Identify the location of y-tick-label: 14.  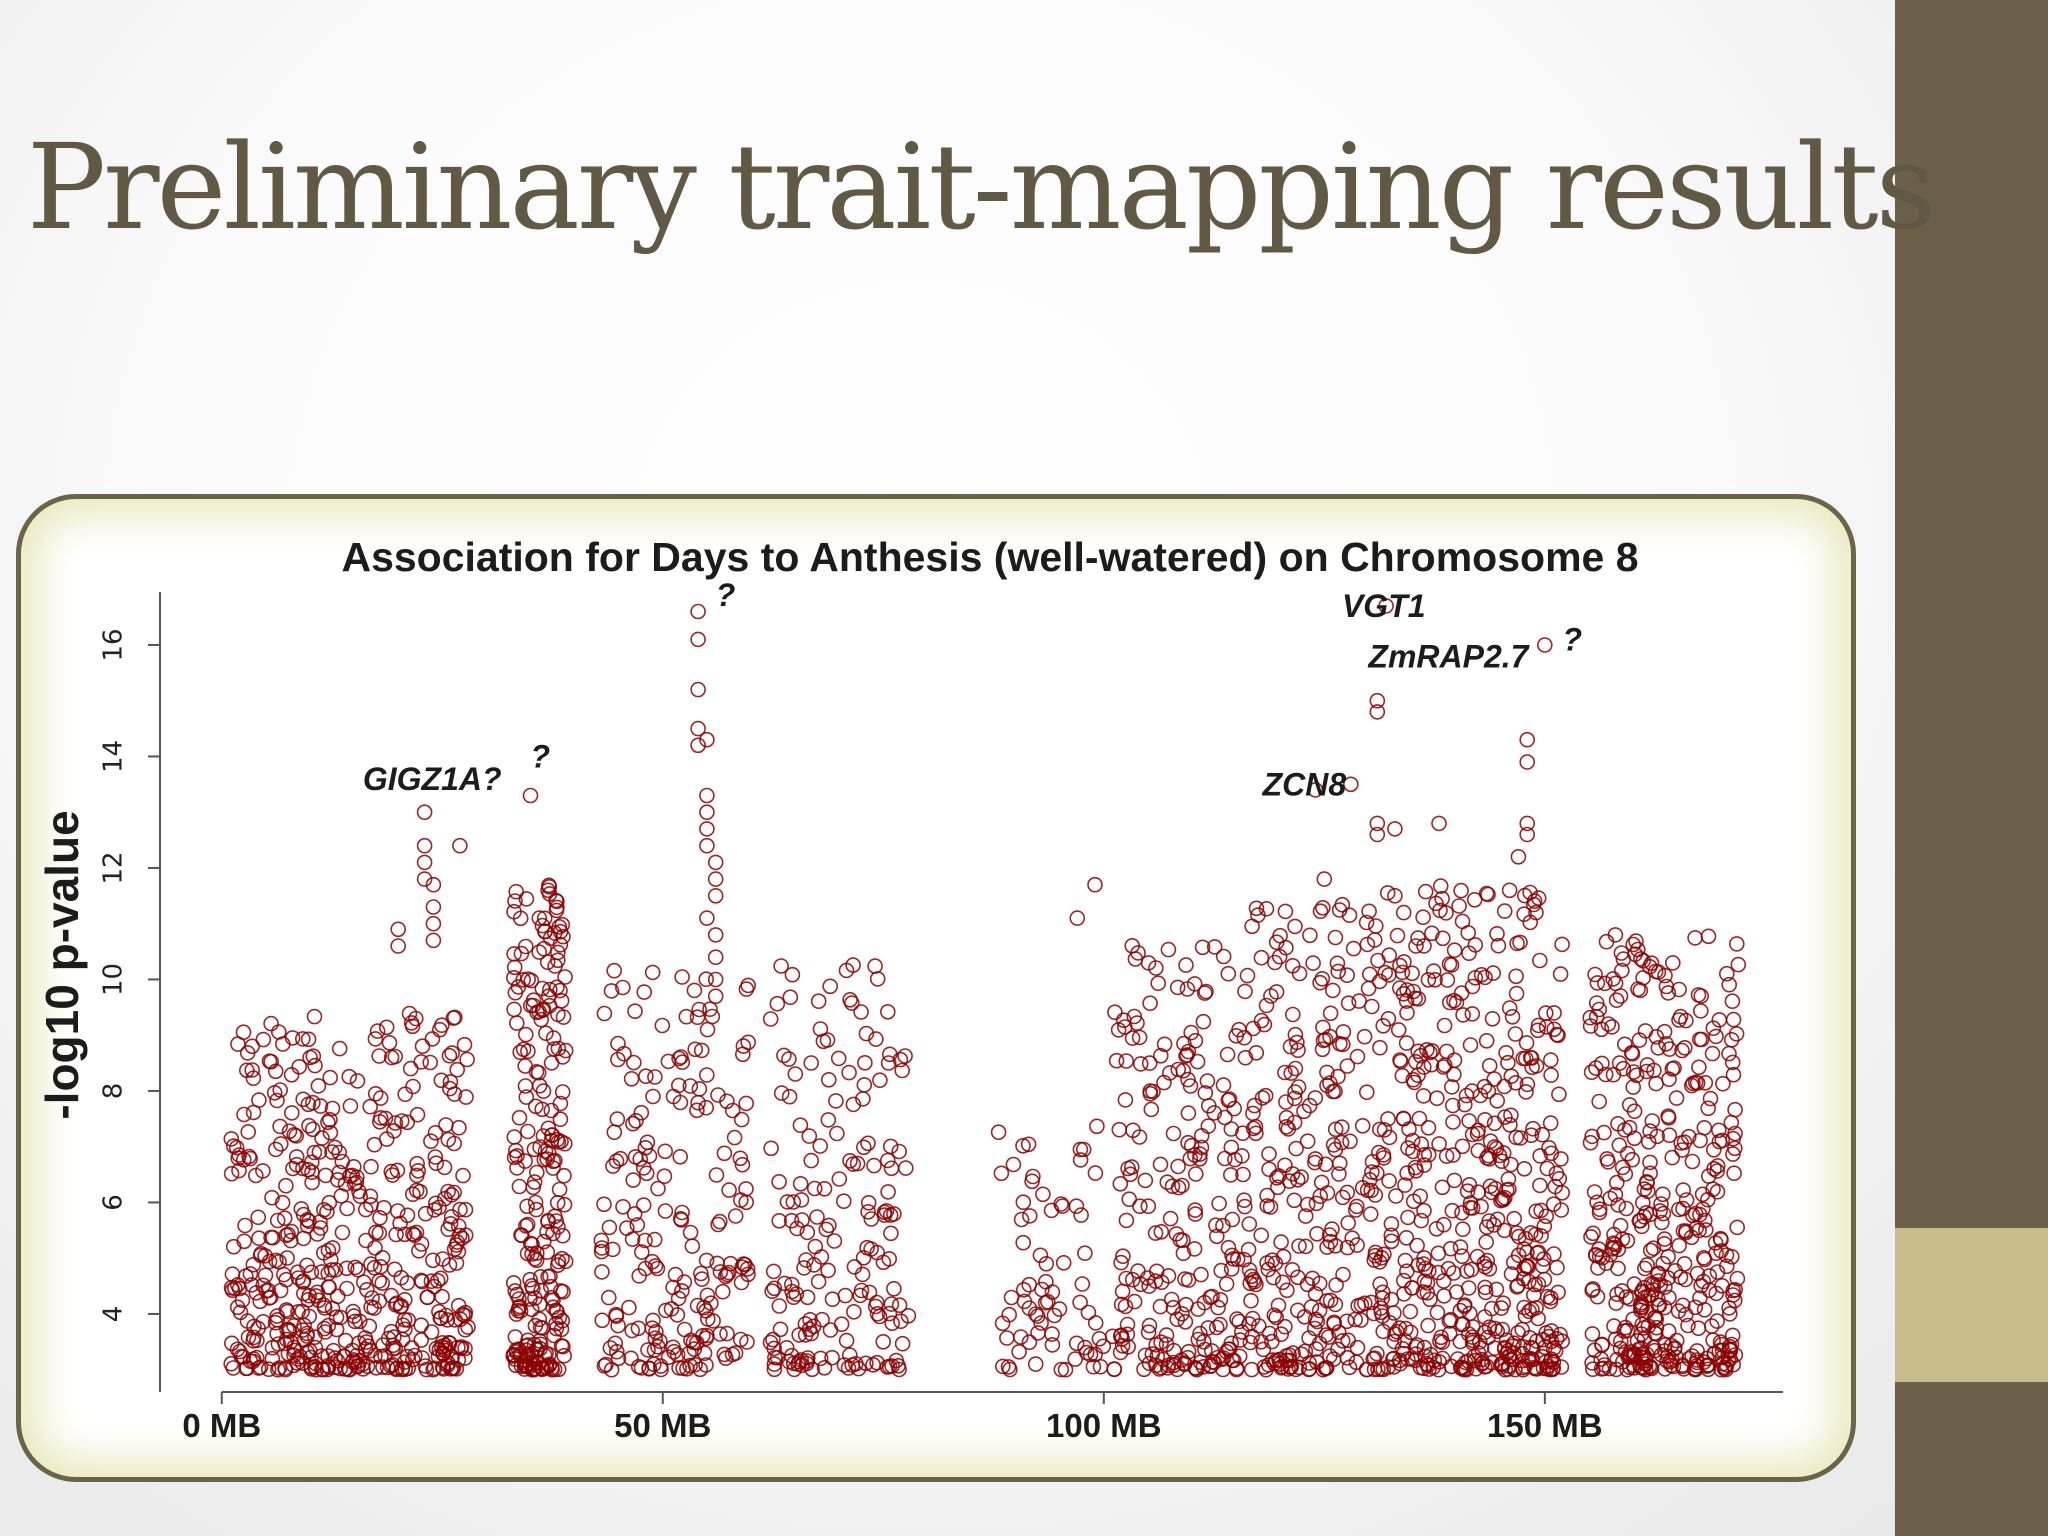
(114, 756).